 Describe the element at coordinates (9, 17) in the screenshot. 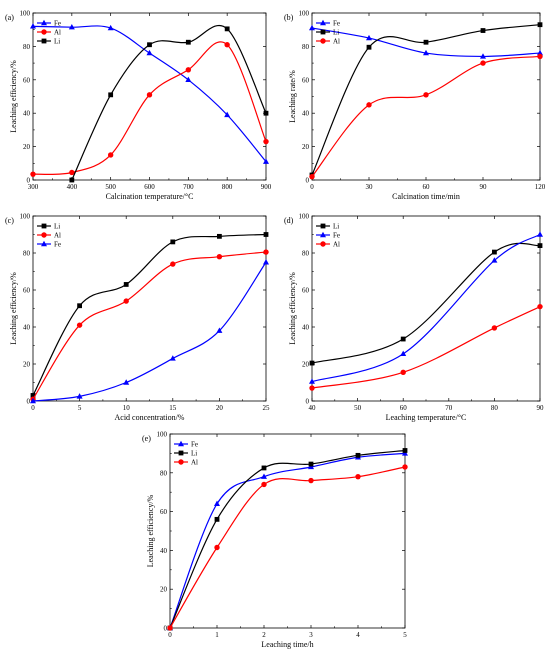

I see `panel-label: (a)` at that location.